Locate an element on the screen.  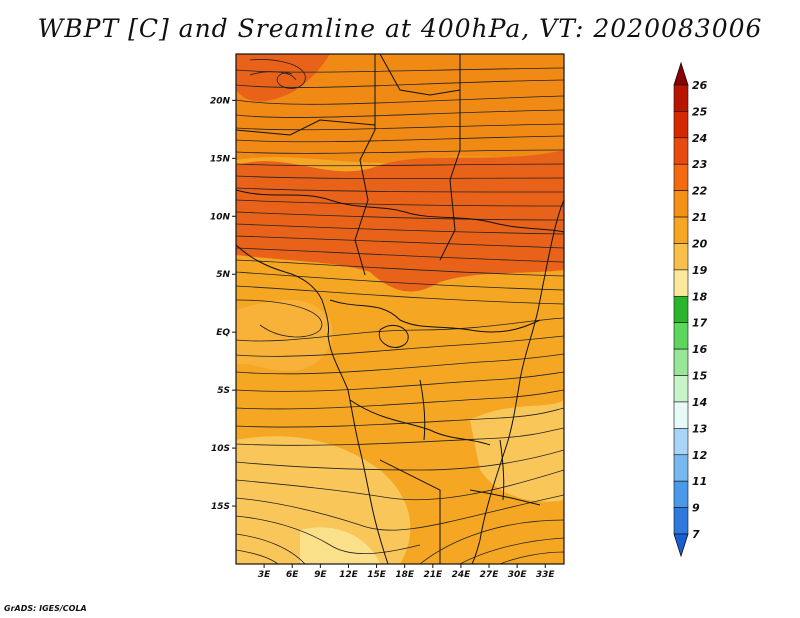
wbpt-23-band is located at coordinates (400, 221).